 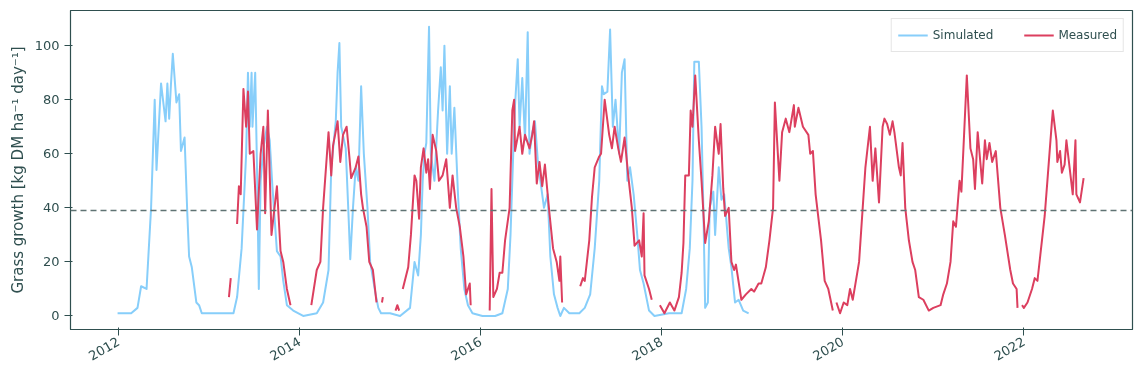 What do you see at coordinates (47, 46) in the screenshot?
I see `y-tick-label: 100` at bounding box center [47, 46].